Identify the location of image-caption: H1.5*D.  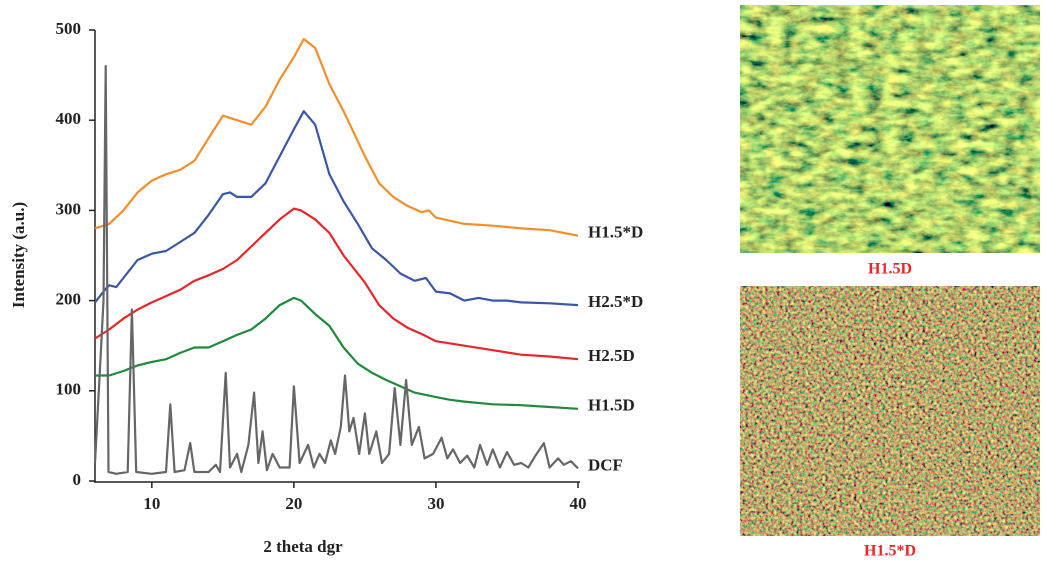
(890, 551).